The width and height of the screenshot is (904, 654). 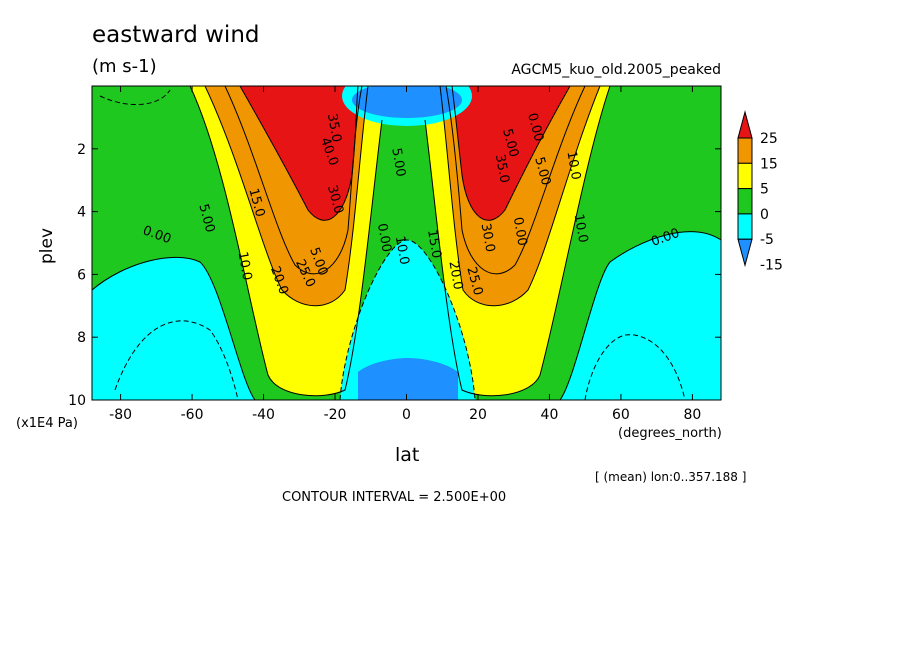 What do you see at coordinates (47, 423) in the screenshot?
I see `y-axis-unit: (x1E4 Pa)` at bounding box center [47, 423].